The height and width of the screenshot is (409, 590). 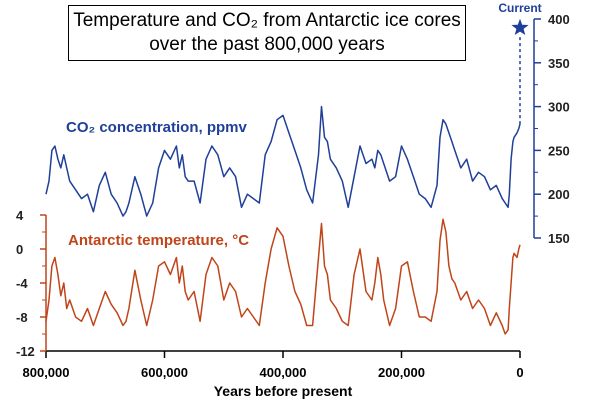 I want to click on current-star-icon, so click(x=520, y=26).